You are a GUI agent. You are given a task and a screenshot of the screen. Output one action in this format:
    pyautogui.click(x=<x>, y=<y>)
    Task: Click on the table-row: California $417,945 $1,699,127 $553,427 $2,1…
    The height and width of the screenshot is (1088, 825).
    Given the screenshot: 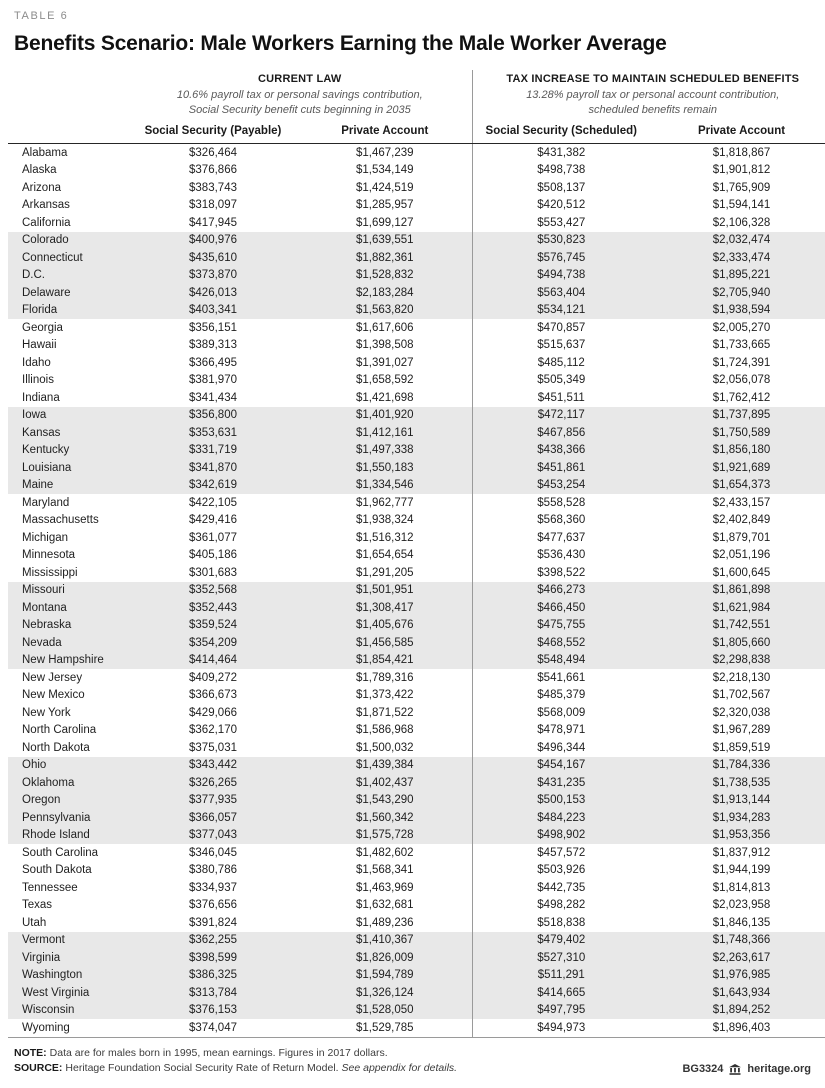 What is the action you would take?
    pyautogui.click(x=416, y=223)
    